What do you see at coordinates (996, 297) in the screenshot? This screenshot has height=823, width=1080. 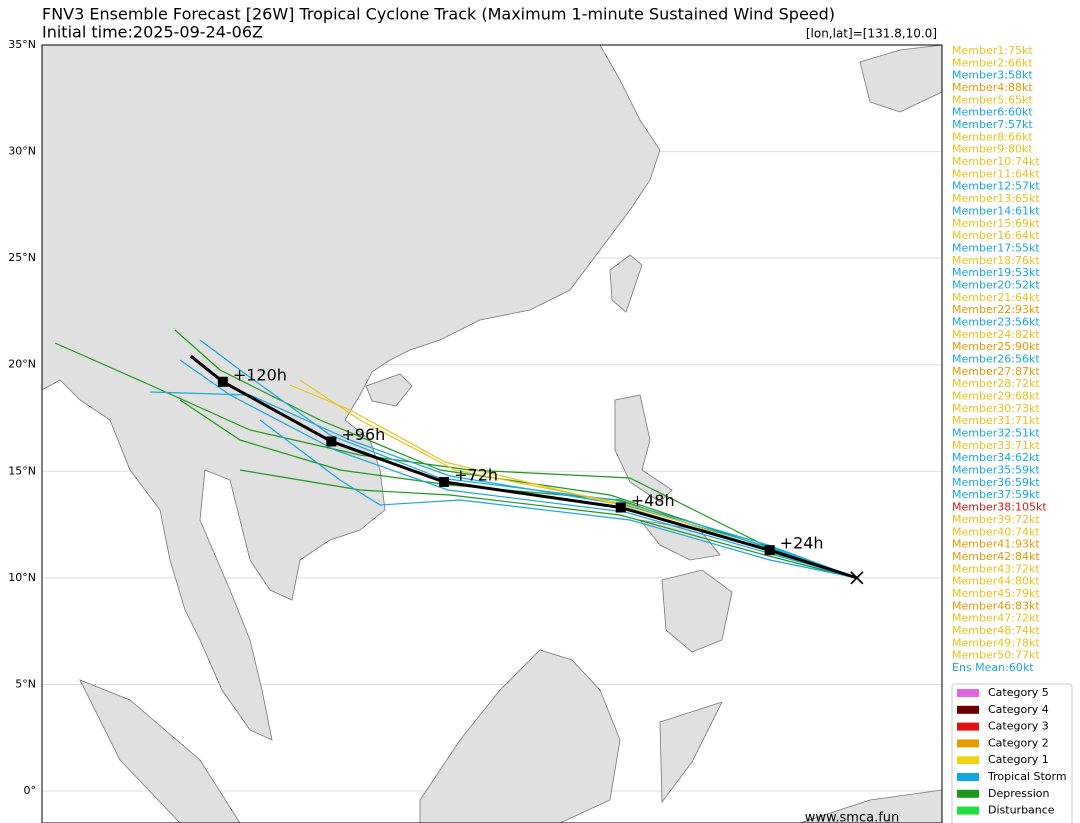 I see `member-label: Member21:64kt` at bounding box center [996, 297].